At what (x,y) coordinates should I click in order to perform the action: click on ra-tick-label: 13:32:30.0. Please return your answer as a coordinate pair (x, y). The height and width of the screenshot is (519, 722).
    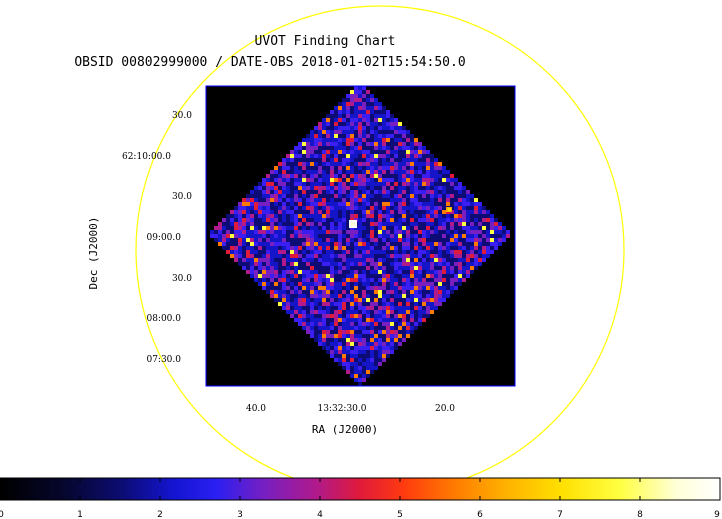
    Looking at the image, I should click on (341, 409).